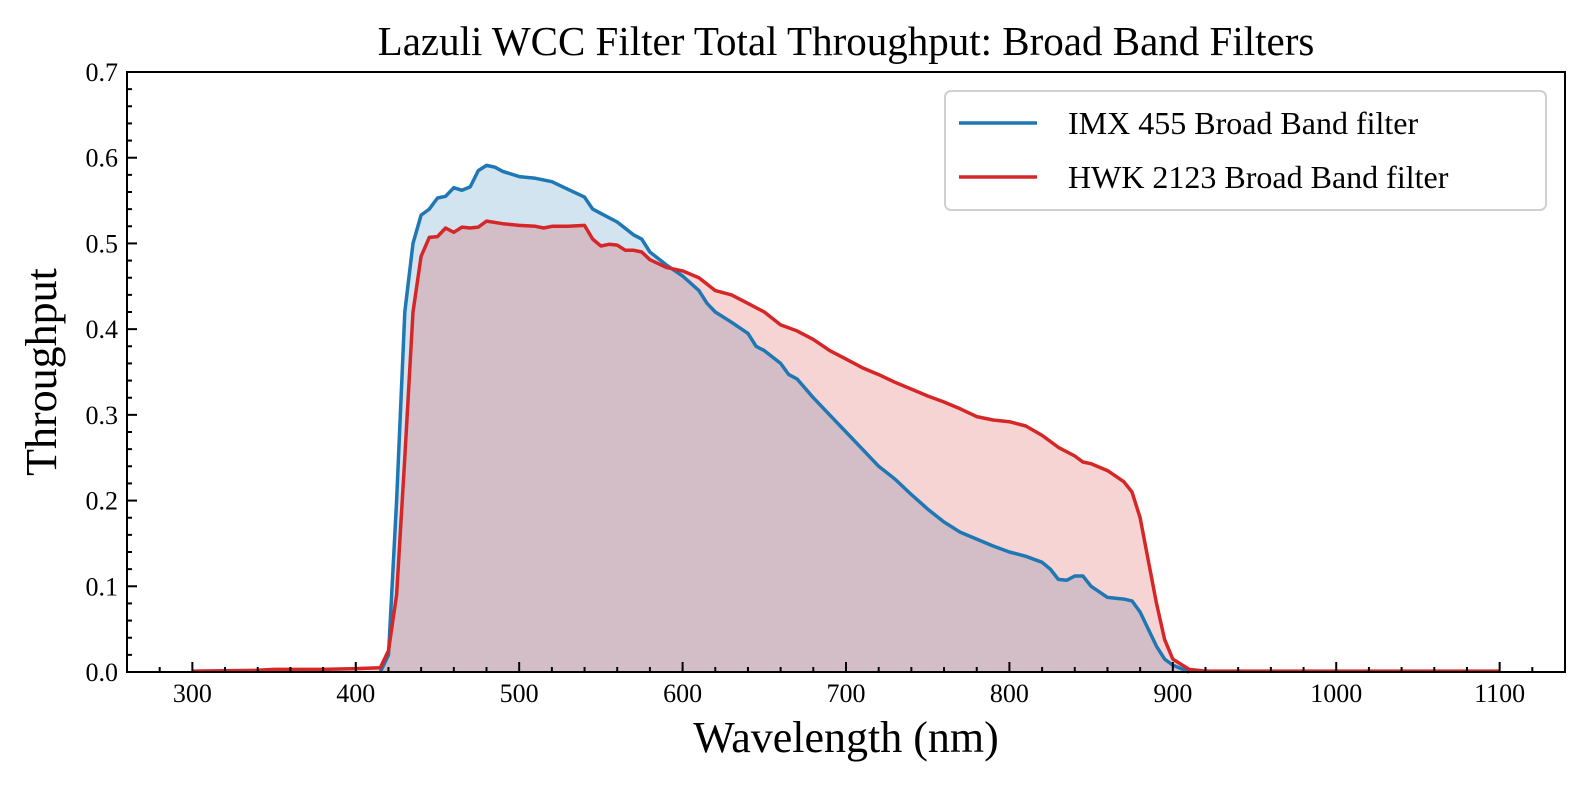 This screenshot has width=1586, height=786. Describe the element at coordinates (192, 693) in the screenshot. I see `x-tick-label: 300` at that location.